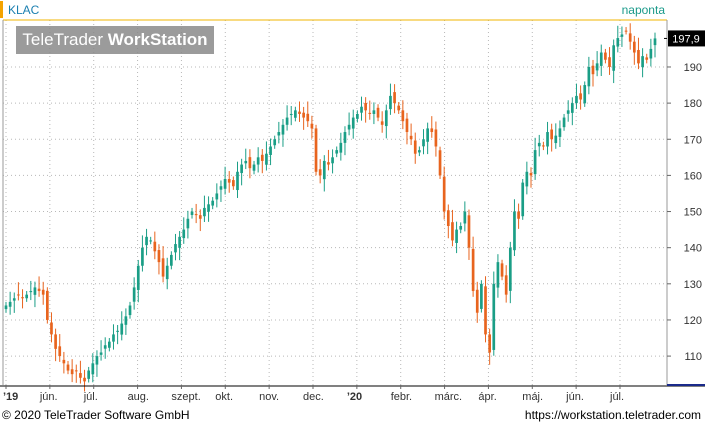 The height and width of the screenshot is (424, 705). Describe the element at coordinates (693, 104) in the screenshot. I see `y-tick-label: 180` at that location.